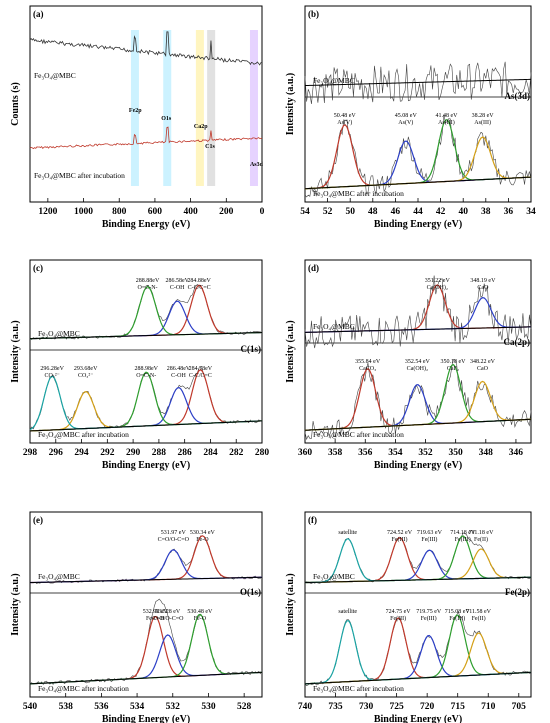 This screenshot has width=550, height=723. I want to click on x-tick-label: 530, so click(208, 707).